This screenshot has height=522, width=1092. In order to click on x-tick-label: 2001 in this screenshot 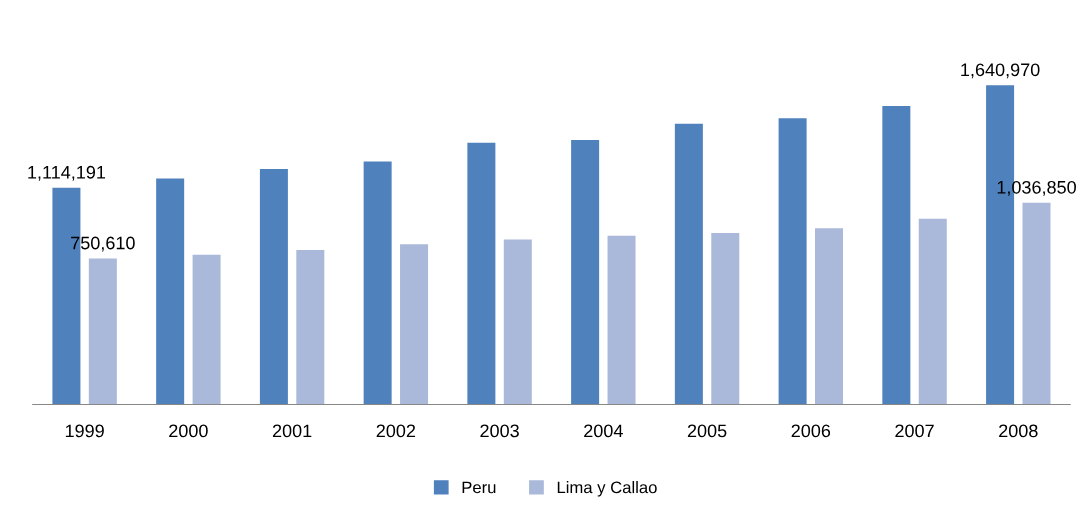, I will do `click(292, 431)`.